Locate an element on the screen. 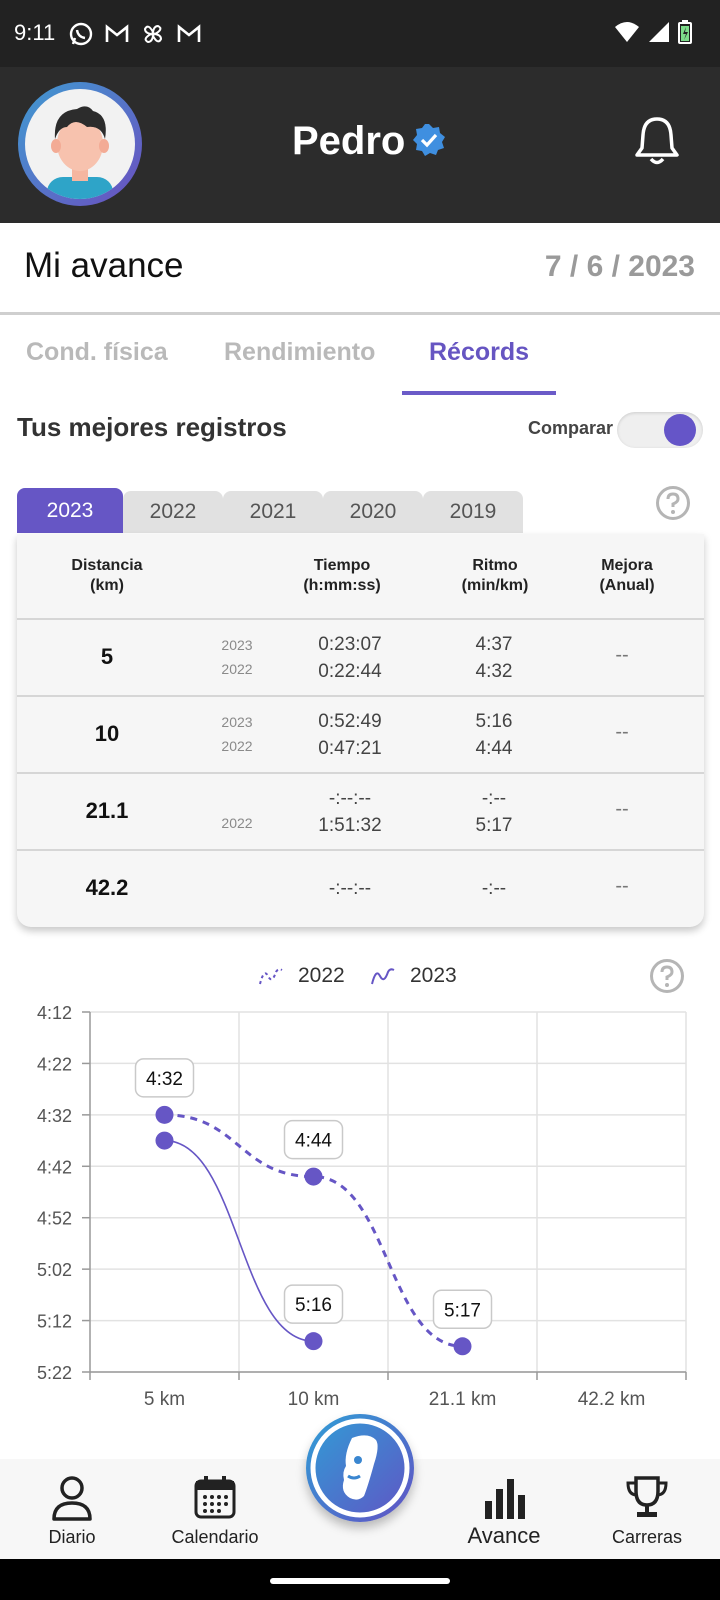 This screenshot has height=1600, width=720. y-tick-label: 4:52 is located at coordinates (54, 1219).